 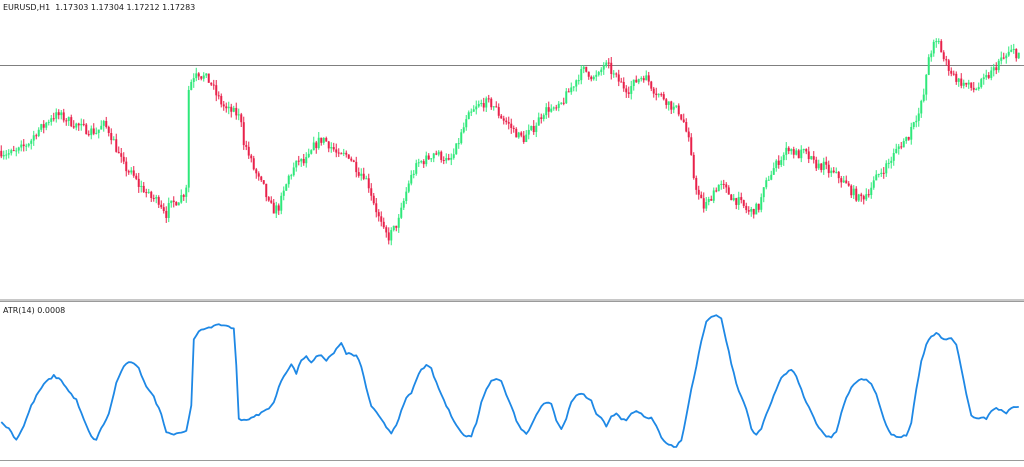 What do you see at coordinates (512, 463) in the screenshot?
I see `time-axis` at bounding box center [512, 463].